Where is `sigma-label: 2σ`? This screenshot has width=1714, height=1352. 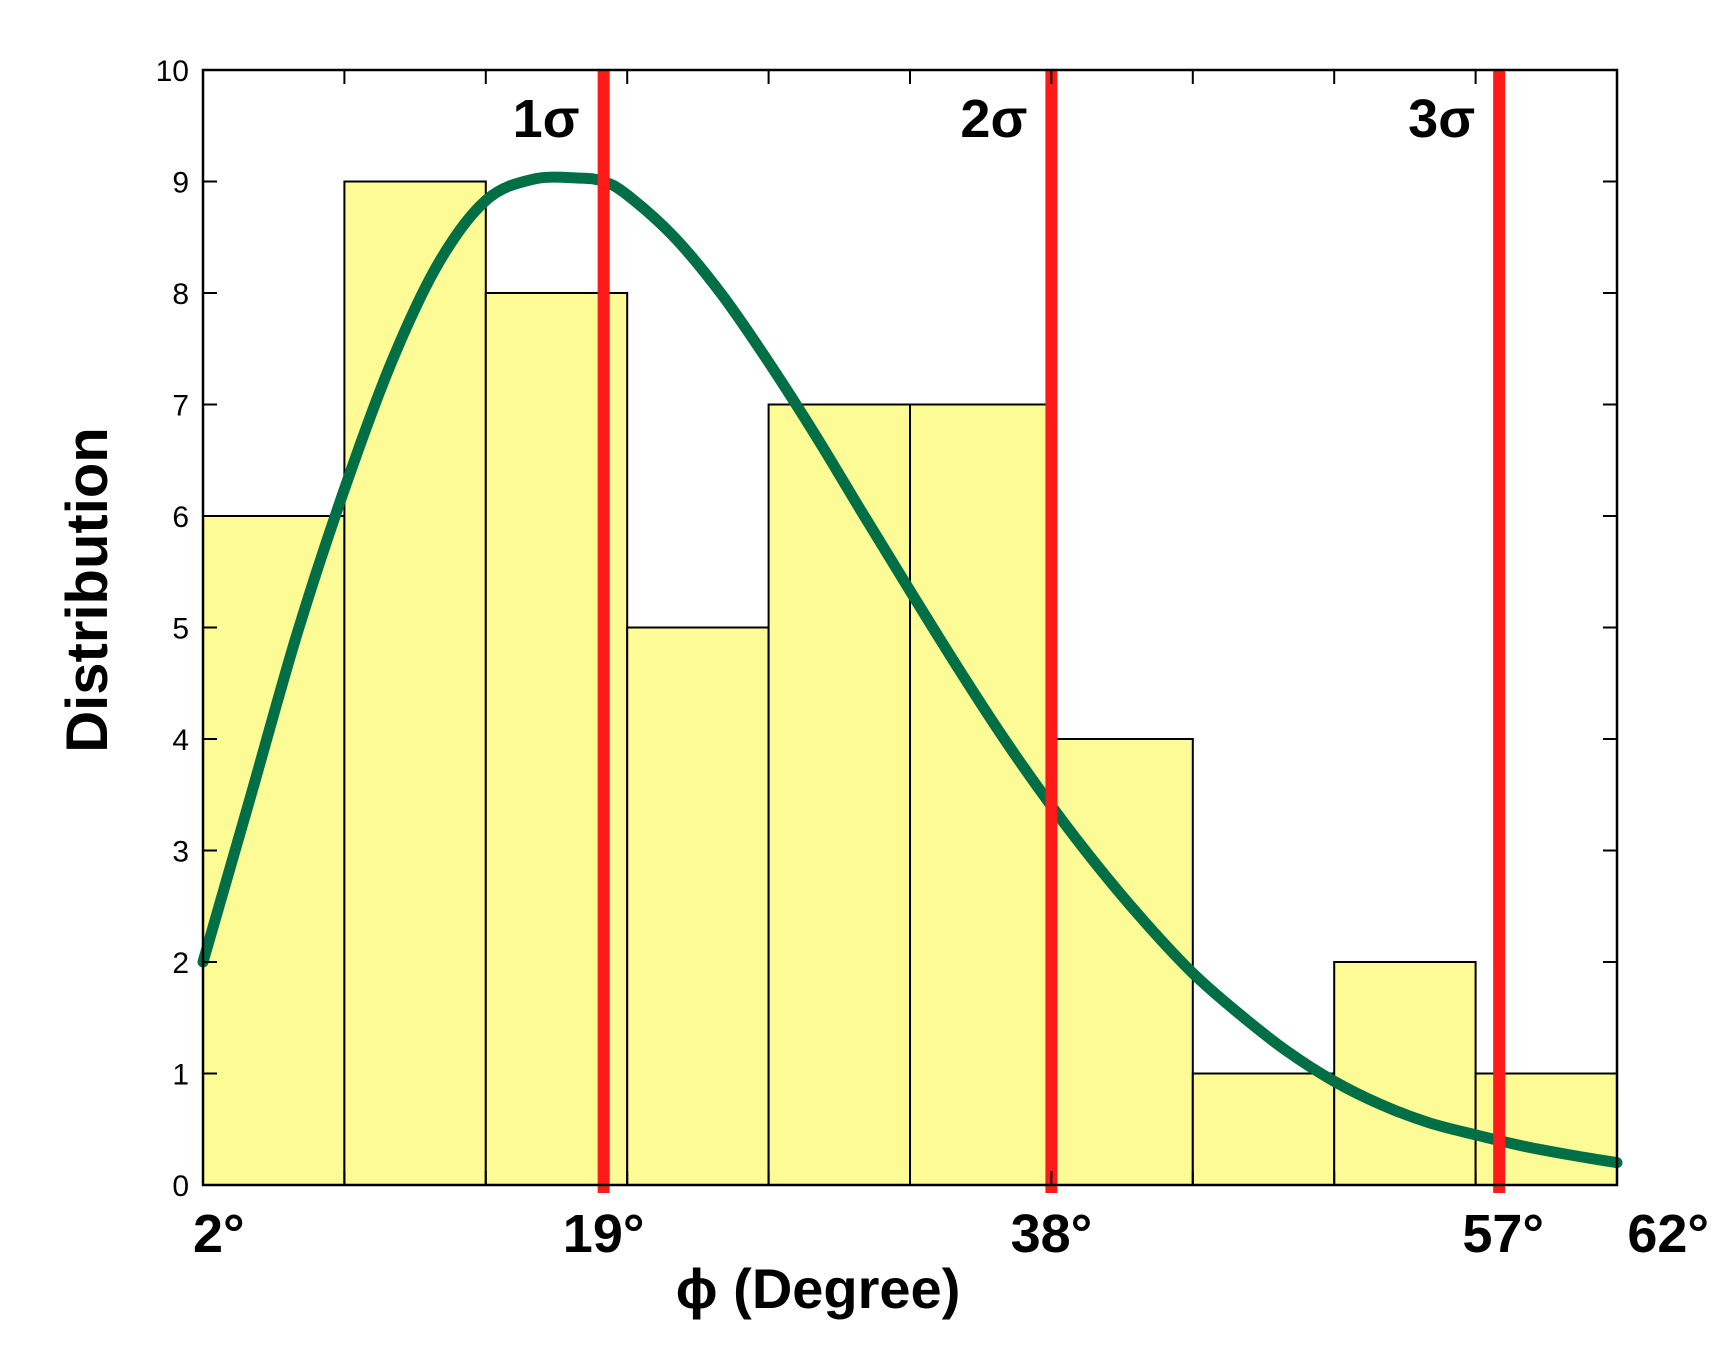 sigma-label: 2σ is located at coordinates (993, 119).